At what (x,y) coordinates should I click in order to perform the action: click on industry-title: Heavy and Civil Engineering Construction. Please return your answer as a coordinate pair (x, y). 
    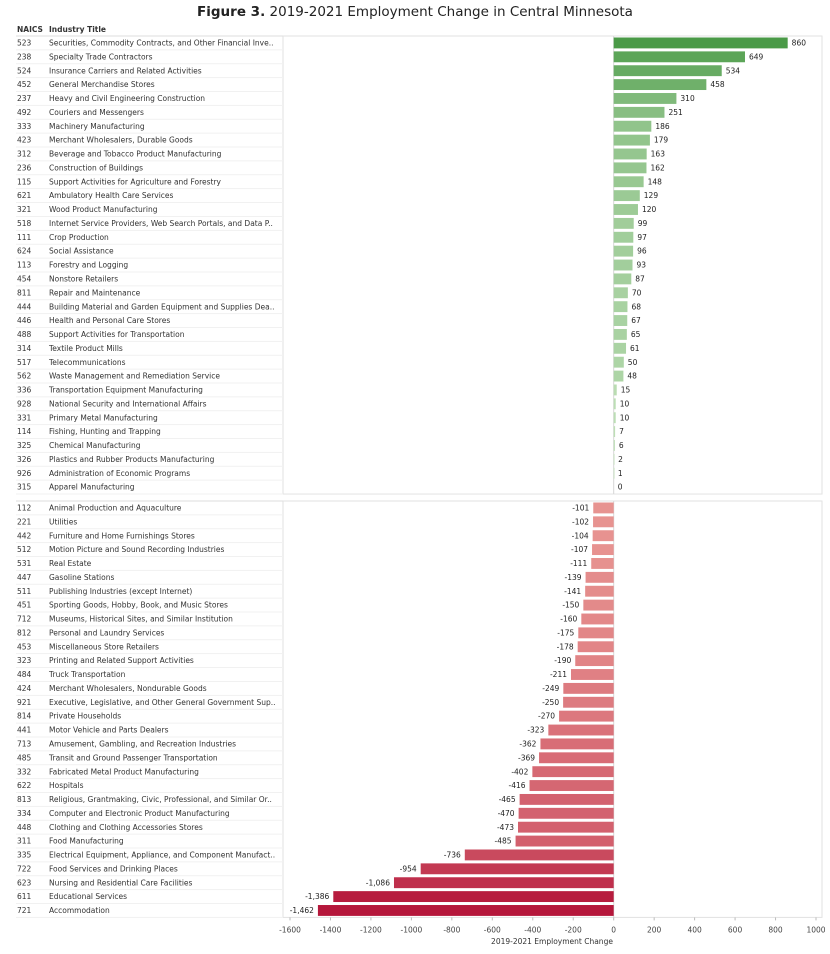
    Looking at the image, I should click on (127, 98).